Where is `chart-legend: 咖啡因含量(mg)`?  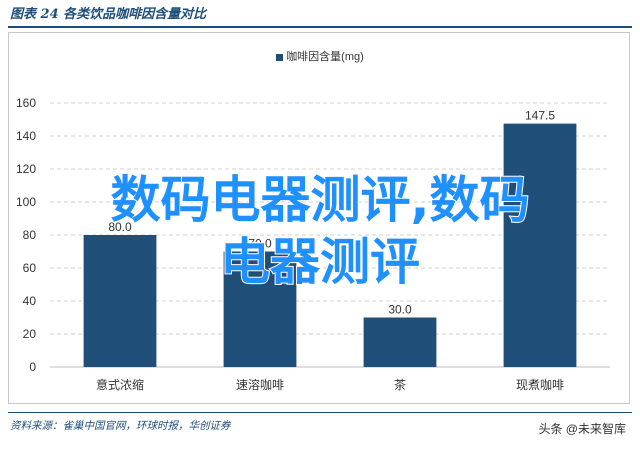 chart-legend: 咖啡因含量(mg) is located at coordinates (320, 56).